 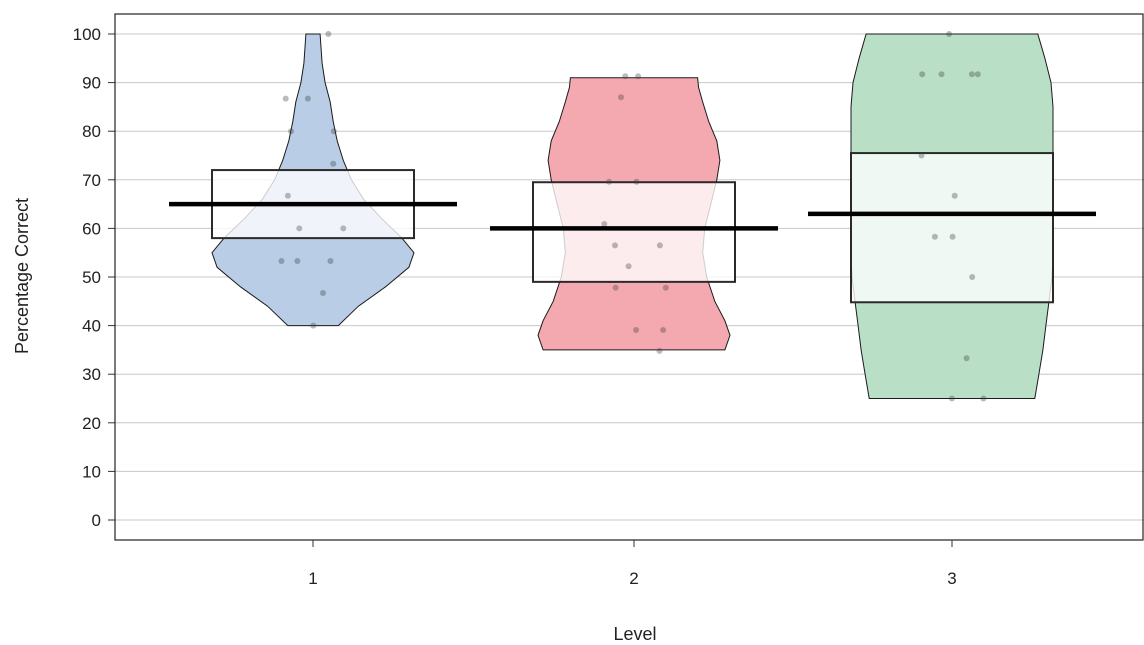 What do you see at coordinates (91, 83) in the screenshot?
I see `y-tick-label: 90` at bounding box center [91, 83].